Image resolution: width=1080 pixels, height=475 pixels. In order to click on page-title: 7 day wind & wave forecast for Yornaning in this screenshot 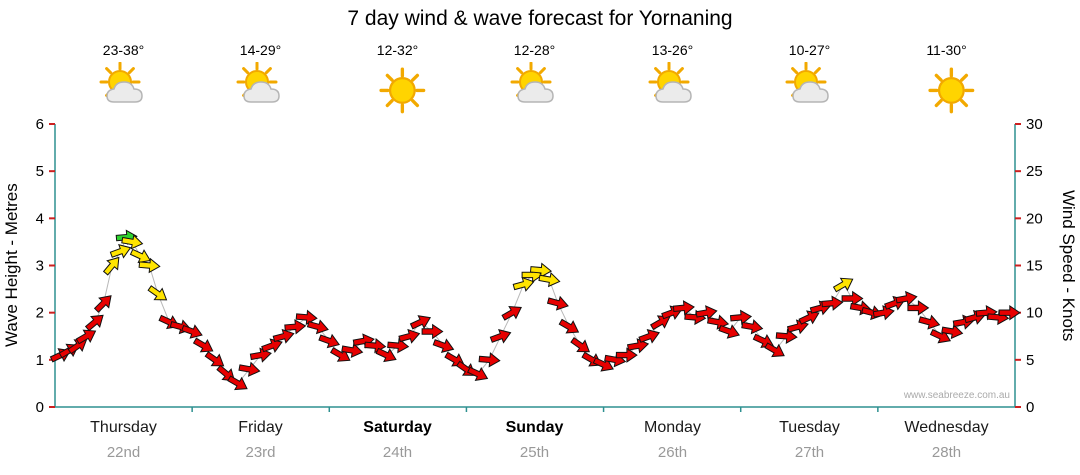, I will do `click(540, 18)`.